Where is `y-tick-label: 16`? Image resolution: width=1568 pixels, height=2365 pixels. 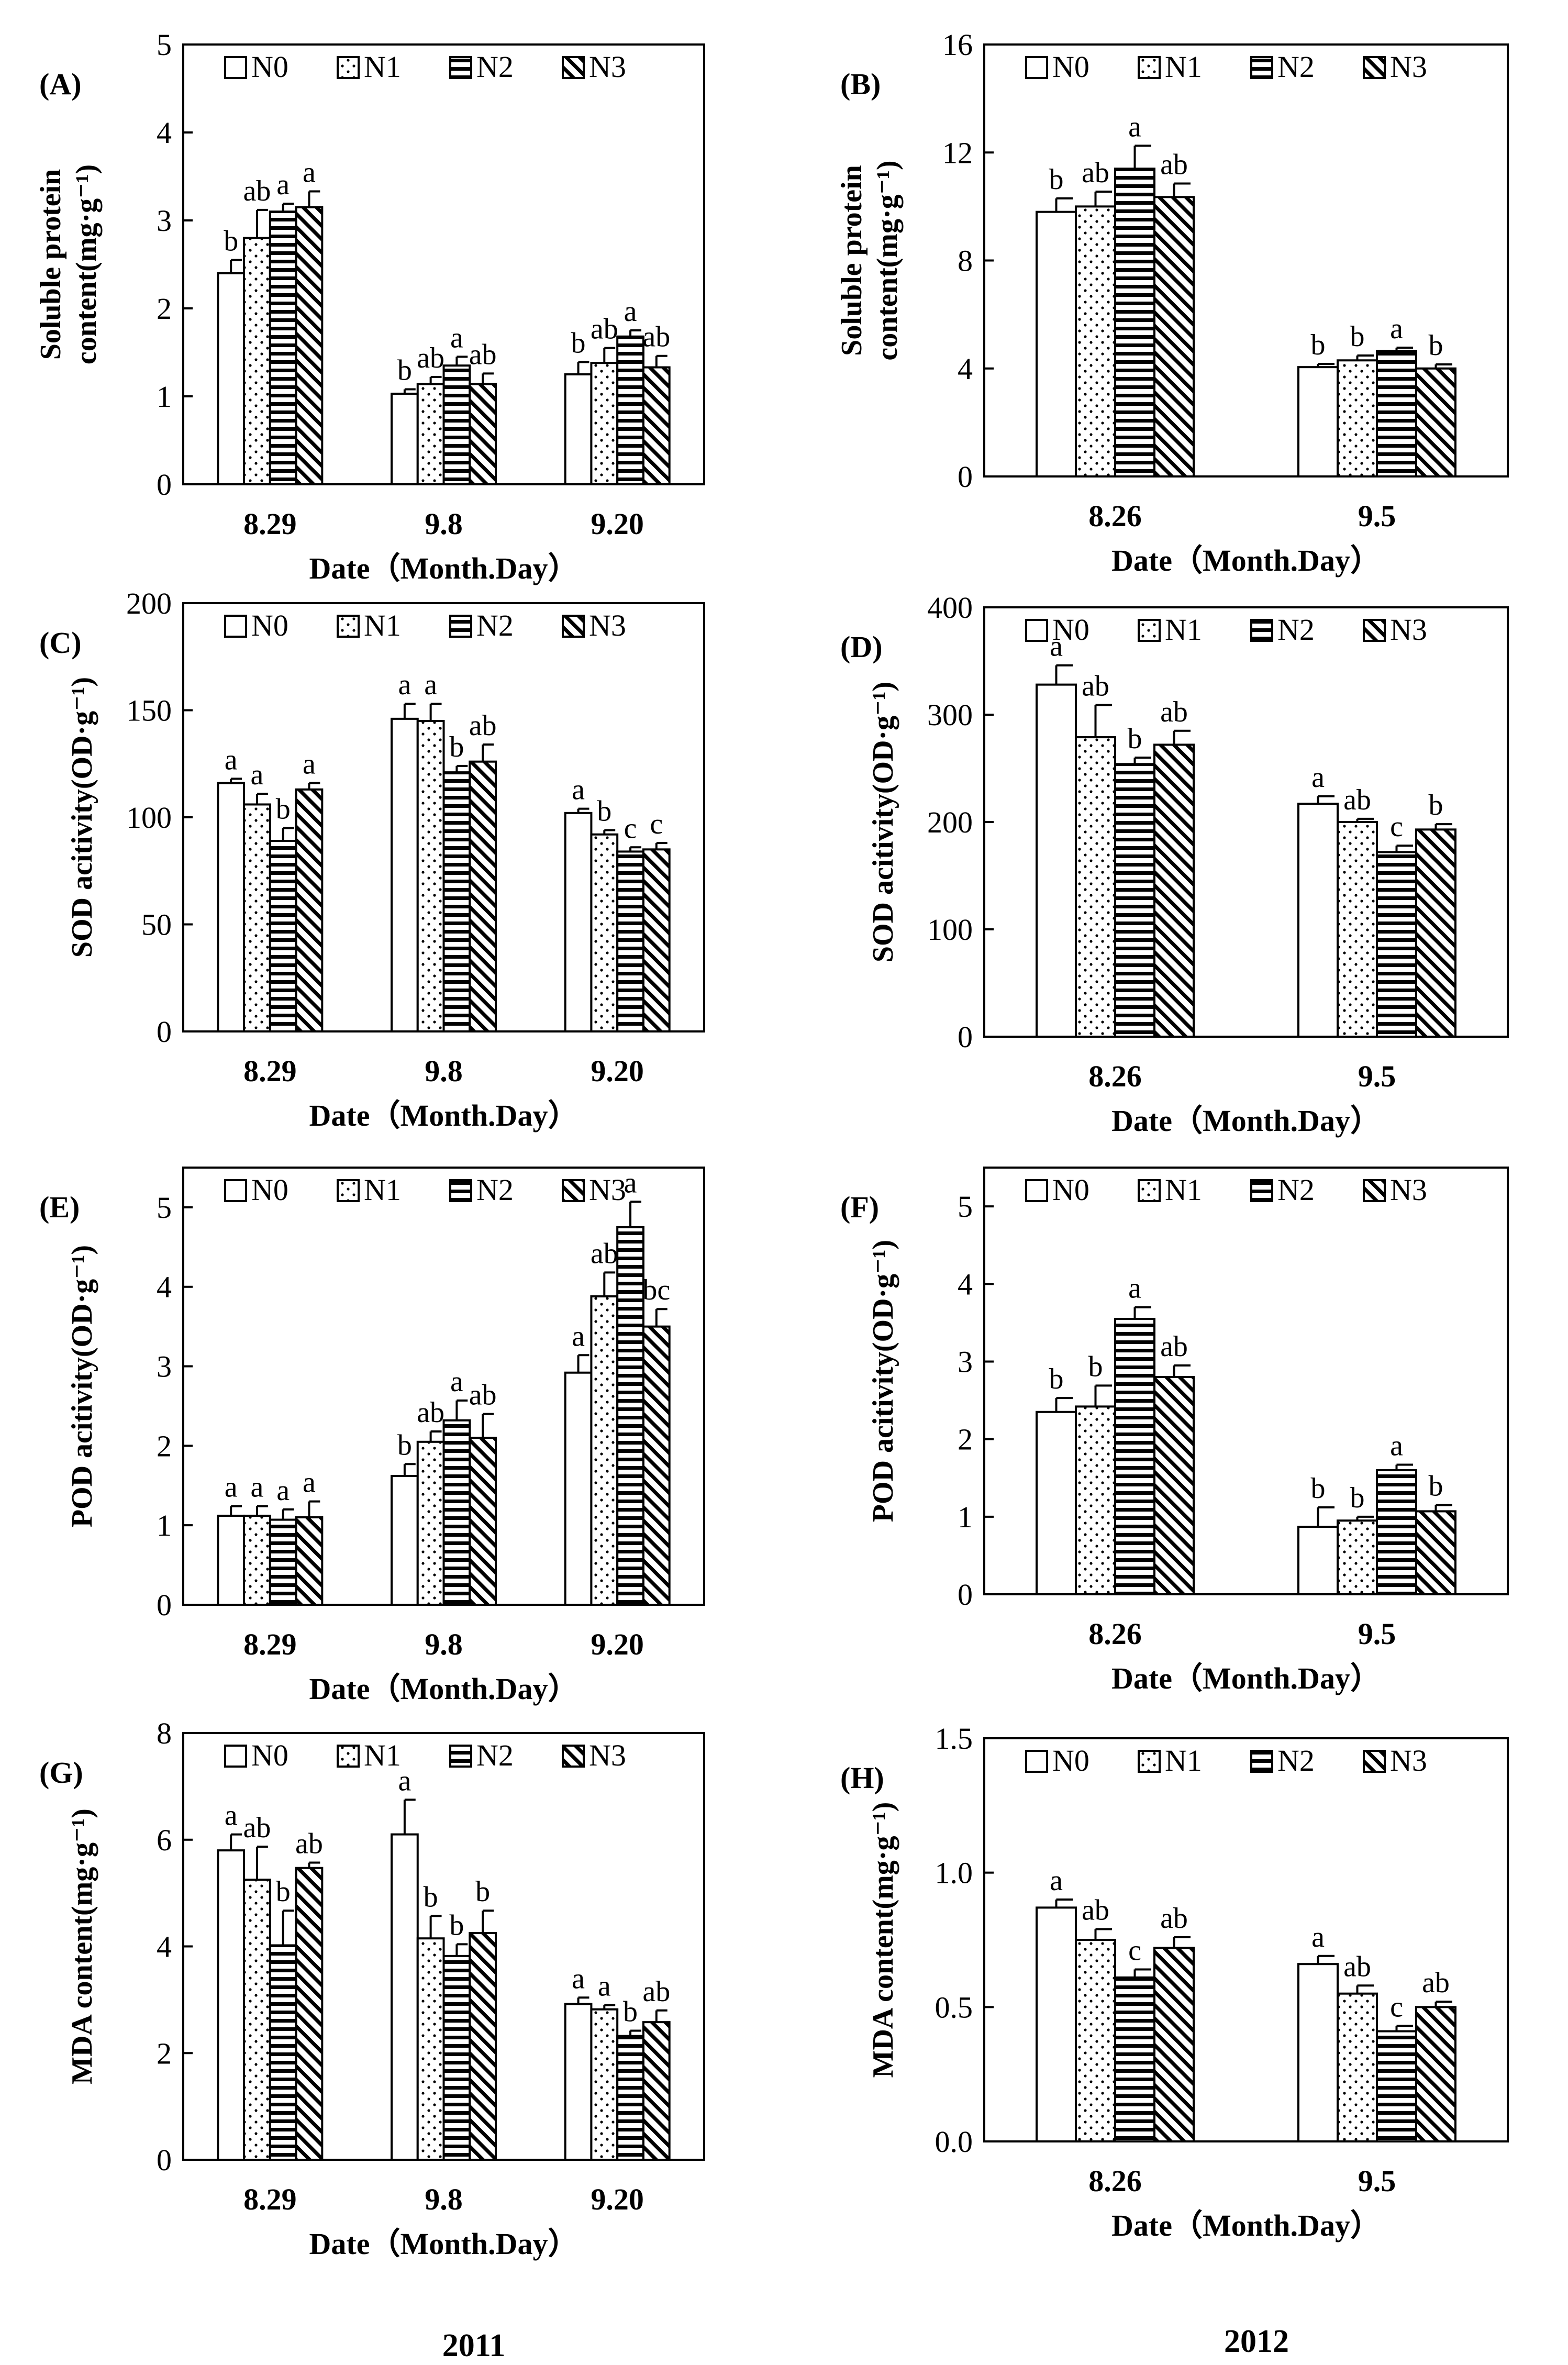
y-tick-label: 16 is located at coordinates (957, 45).